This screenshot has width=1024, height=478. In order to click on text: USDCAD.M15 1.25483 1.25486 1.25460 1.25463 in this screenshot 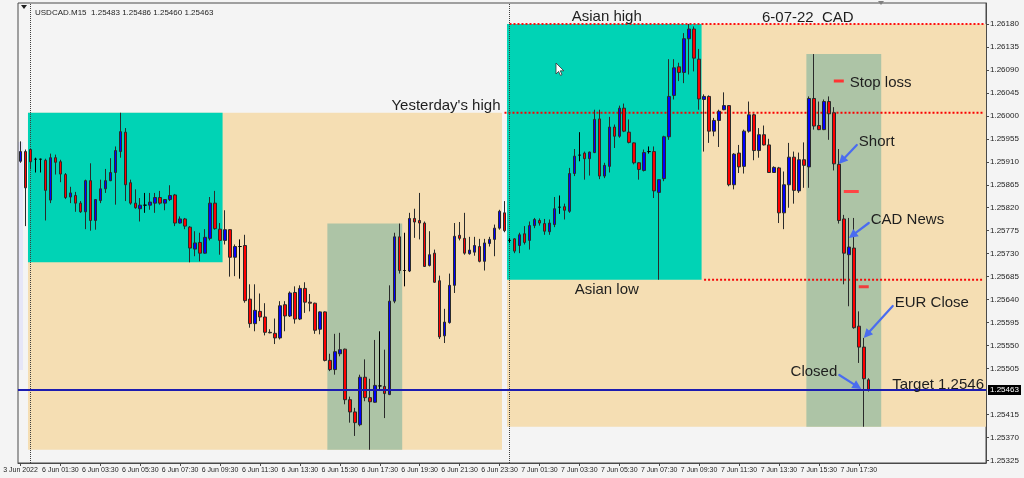, I will do `click(124, 12)`.